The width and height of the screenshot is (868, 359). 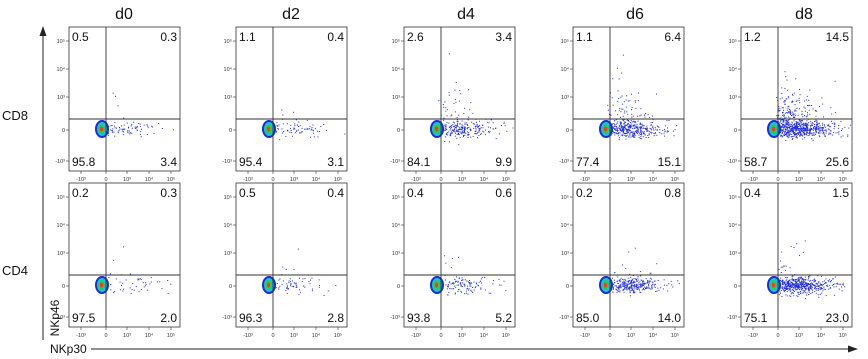 What do you see at coordinates (472, 99) in the screenshot?
I see `event-cloud` at bounding box center [472, 99].